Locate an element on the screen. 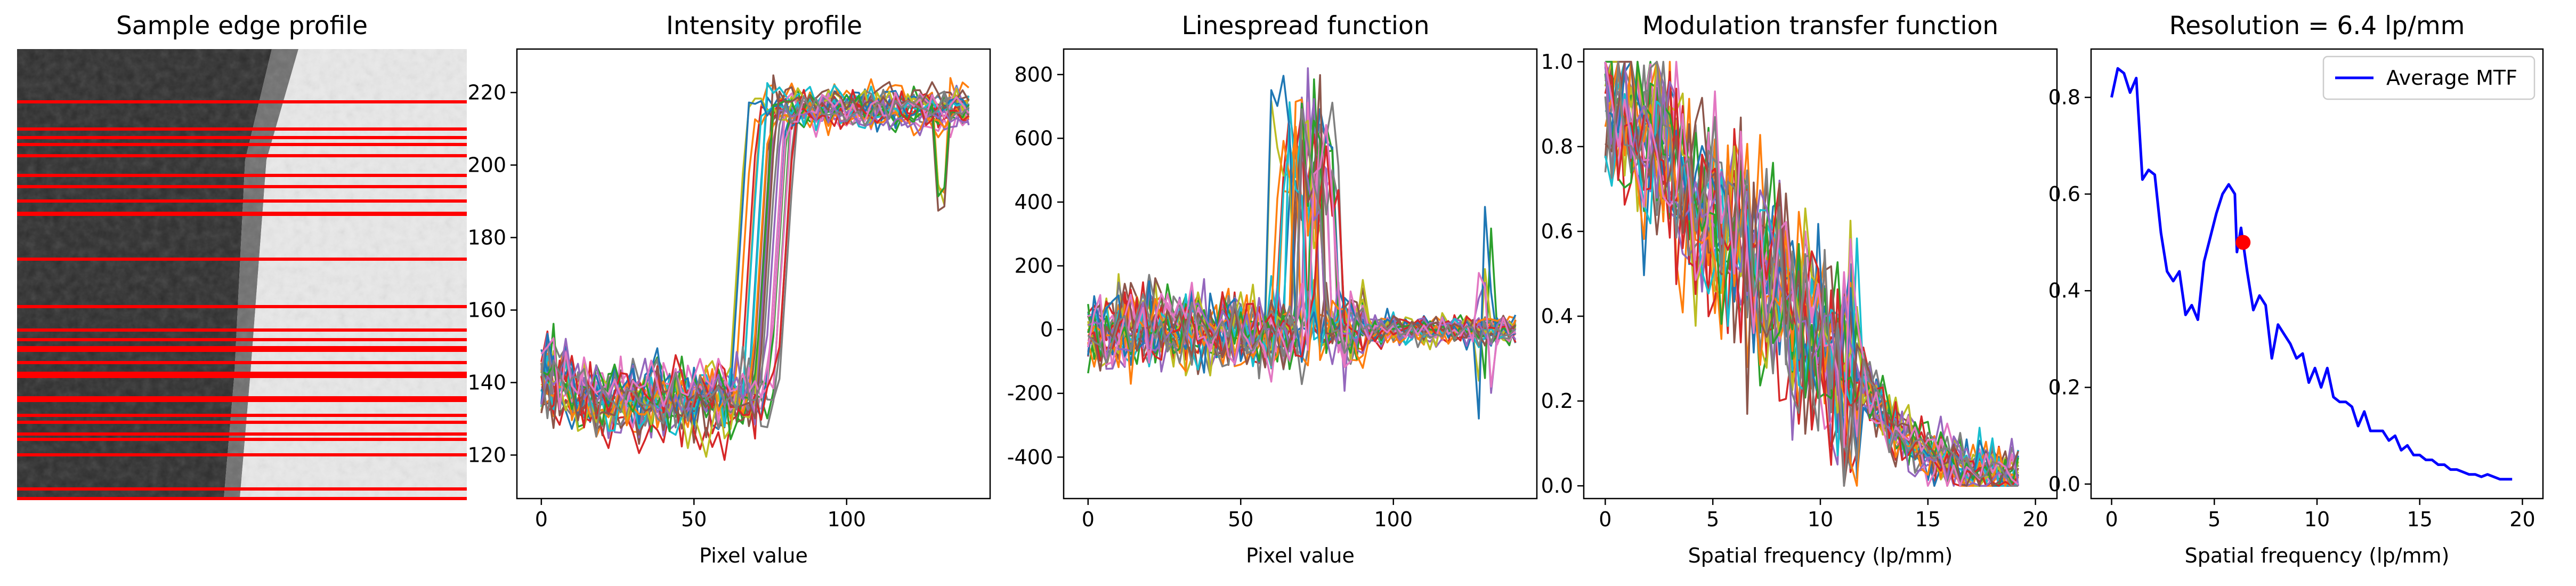 The image size is (2576, 586). mtf-series-line is located at coordinates (1812, 274).